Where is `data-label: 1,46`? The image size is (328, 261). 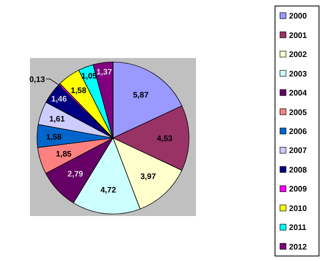 data-label: 1,46 is located at coordinates (59, 99).